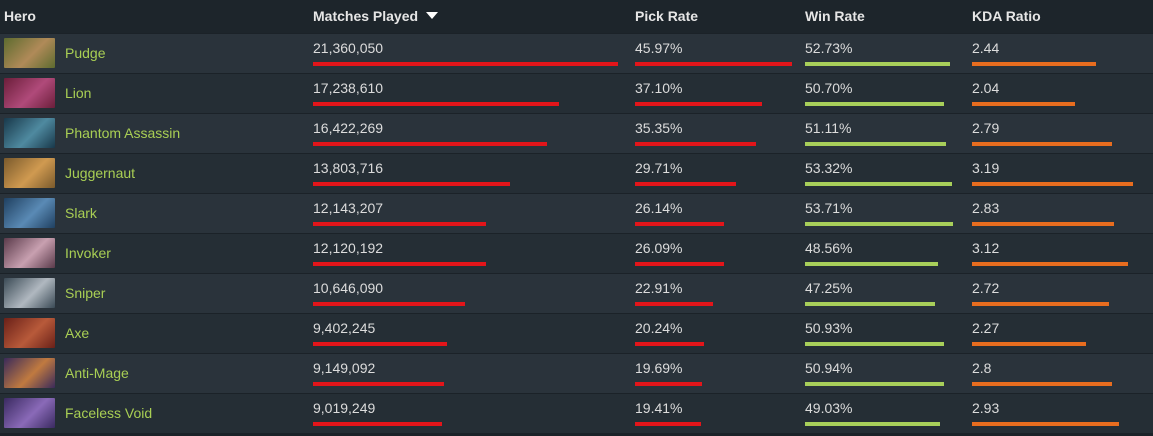 The image size is (1153, 436). I want to click on table-row: Sniper 10,646,090 22.91% 47.25% 2.72, so click(576, 292).